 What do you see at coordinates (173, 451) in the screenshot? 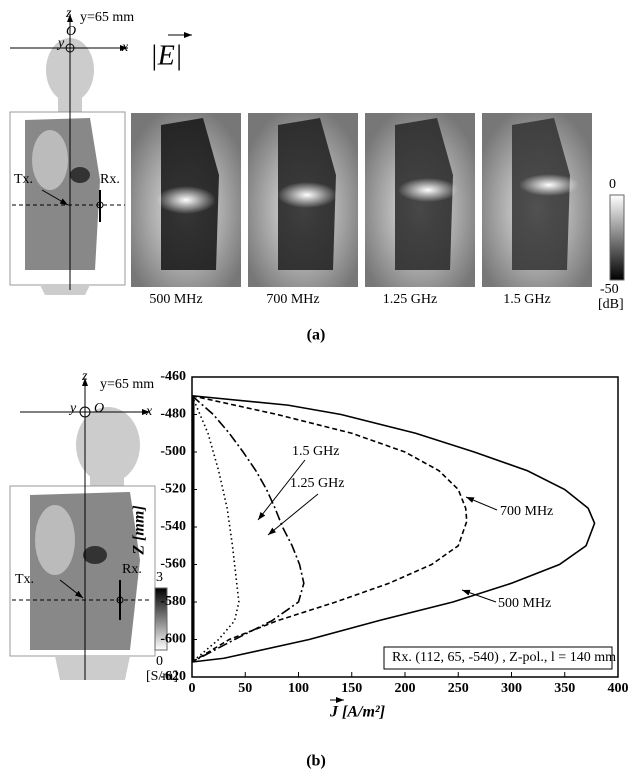
I see `y-tick-label: -500` at bounding box center [173, 451].